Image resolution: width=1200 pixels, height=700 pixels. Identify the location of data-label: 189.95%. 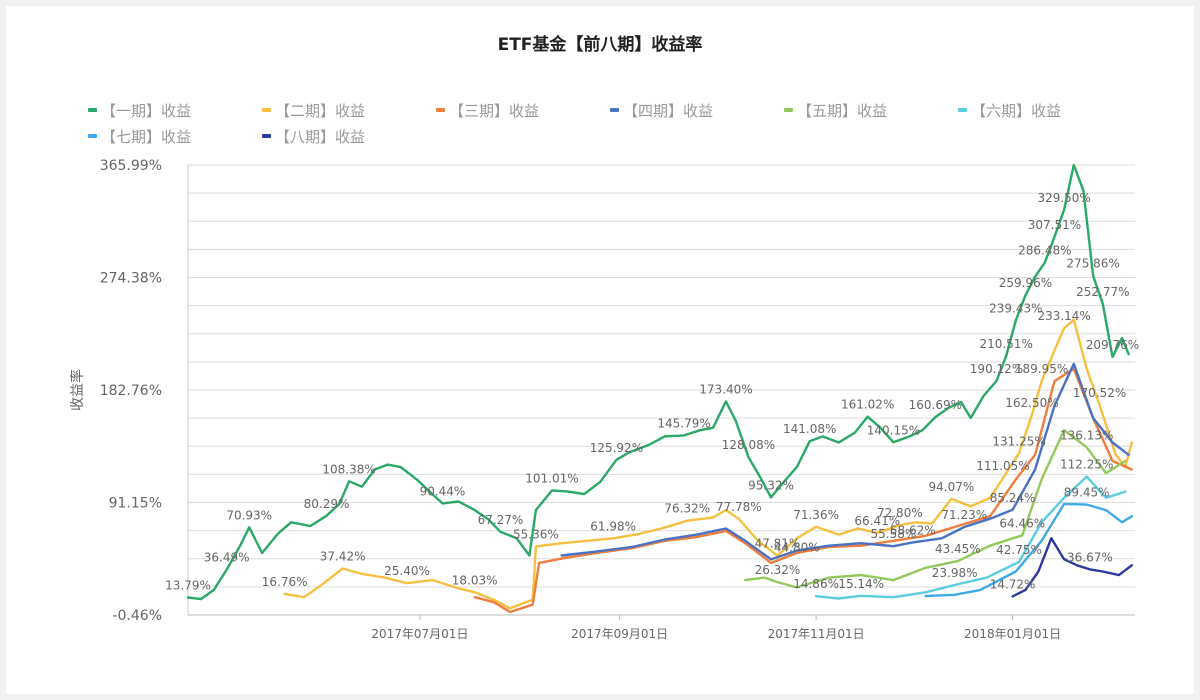
(1041, 369).